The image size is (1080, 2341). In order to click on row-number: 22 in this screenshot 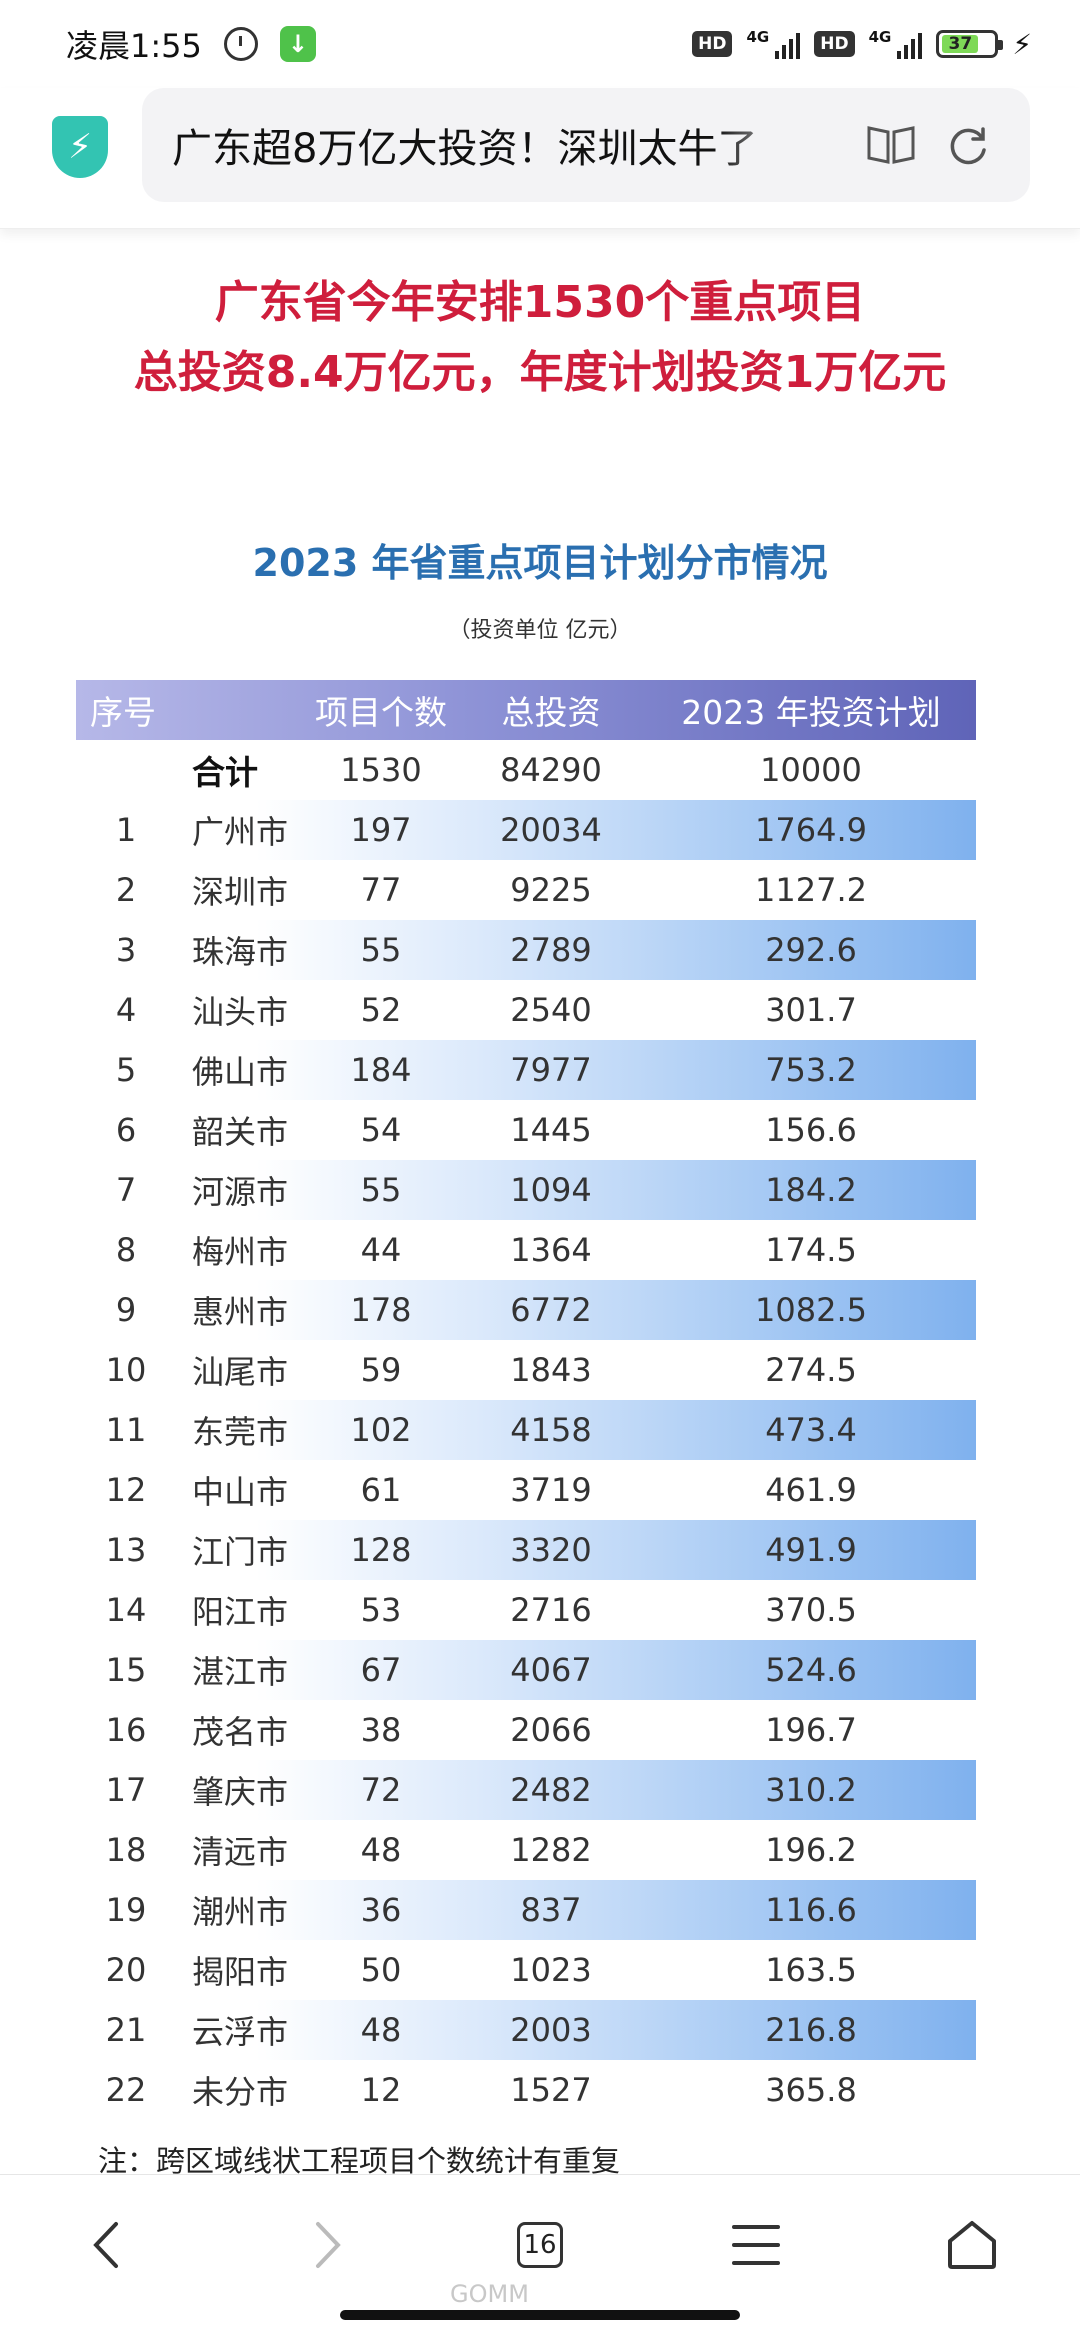, I will do `click(126, 2090)`.